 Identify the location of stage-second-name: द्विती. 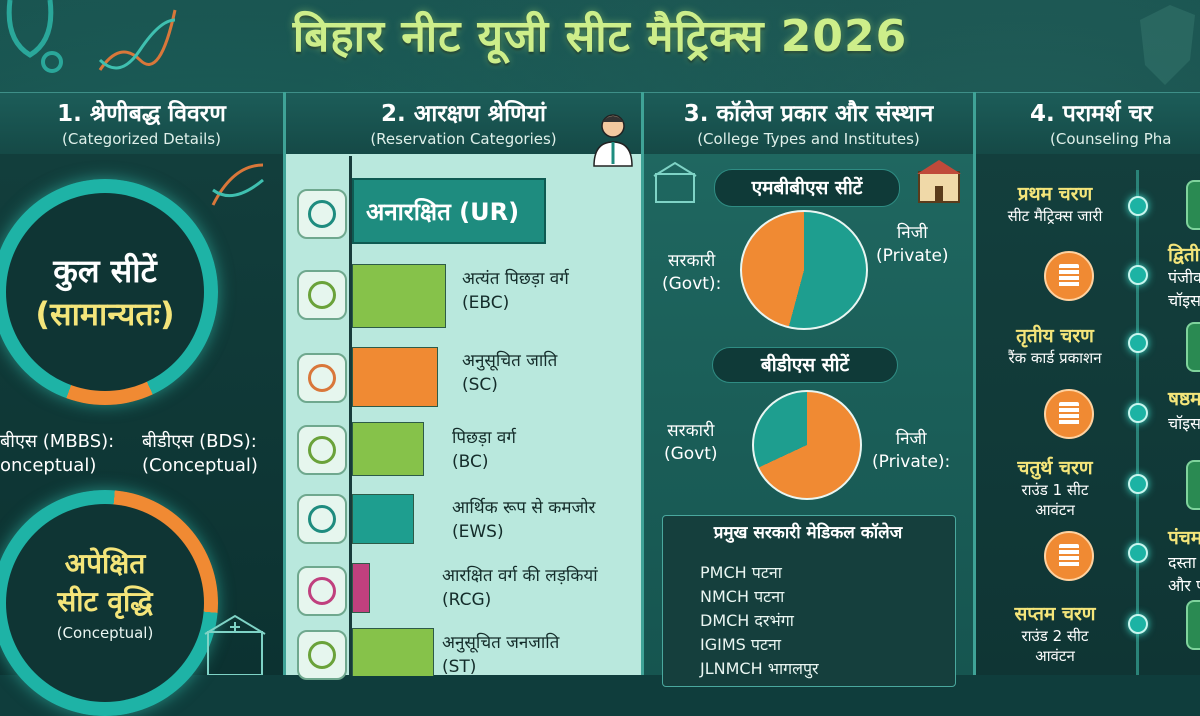
(1184, 255).